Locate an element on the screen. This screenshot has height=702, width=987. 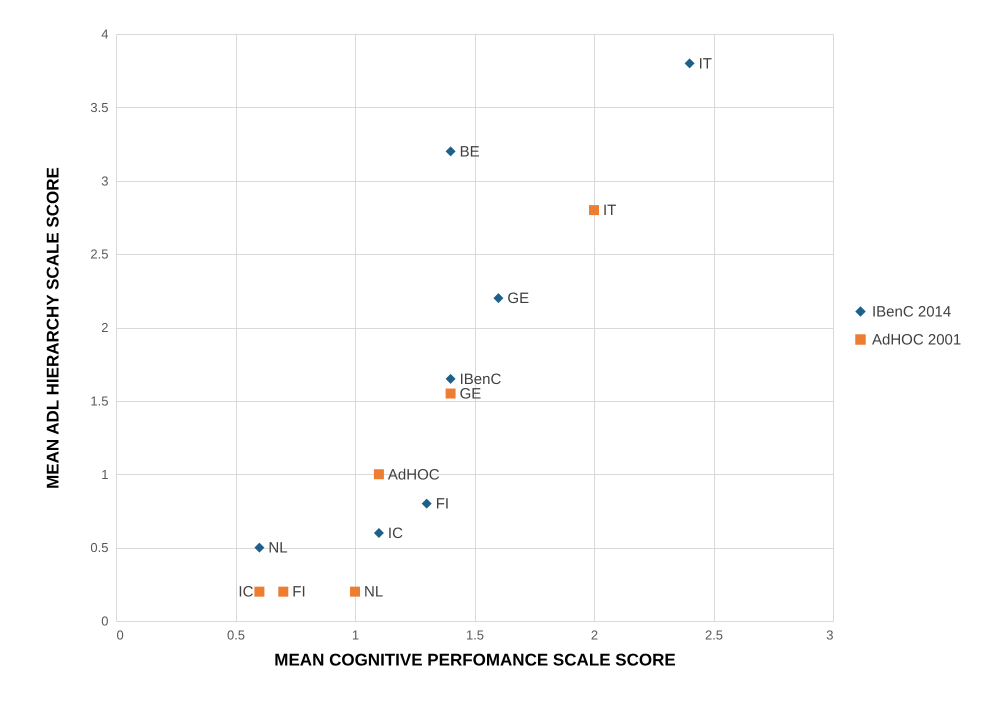
data-label: BE is located at coordinates (470, 151).